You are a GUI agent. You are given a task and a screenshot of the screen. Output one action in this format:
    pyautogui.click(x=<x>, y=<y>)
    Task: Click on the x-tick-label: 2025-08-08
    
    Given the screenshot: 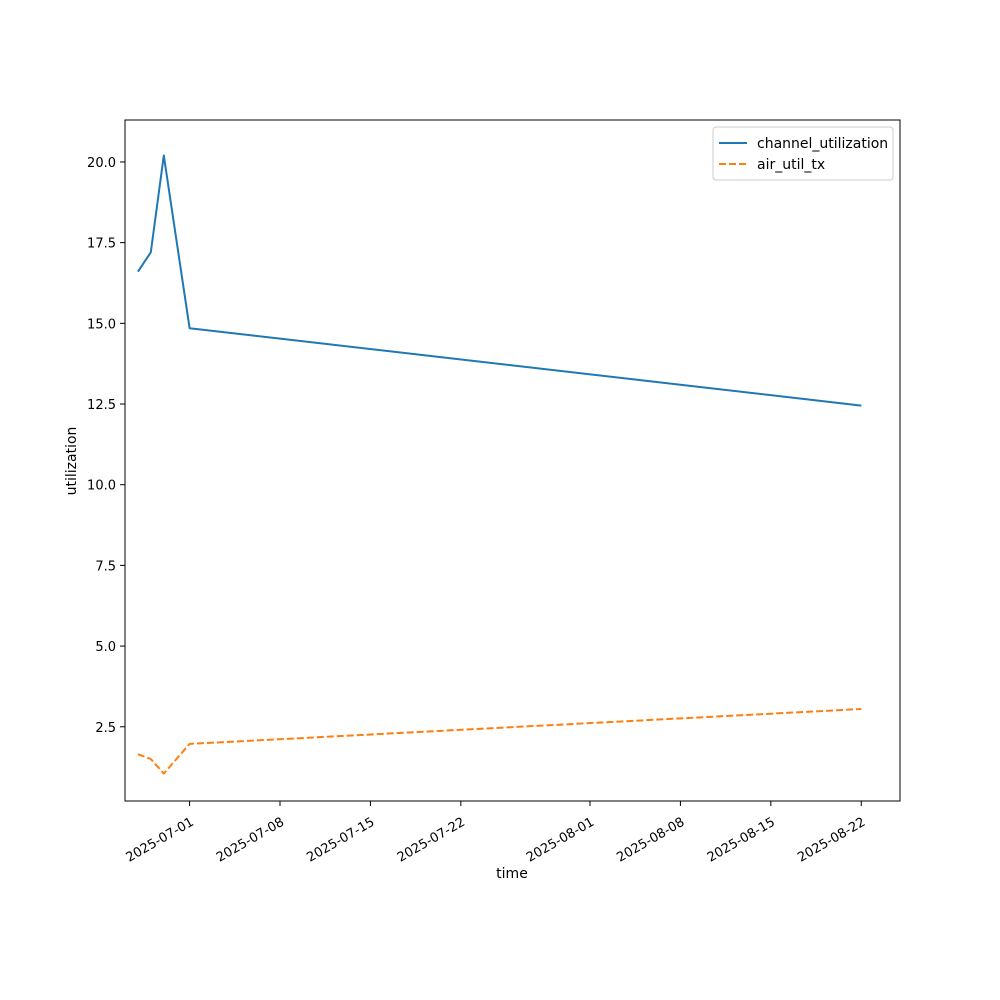 What is the action you would take?
    pyautogui.click(x=650, y=840)
    